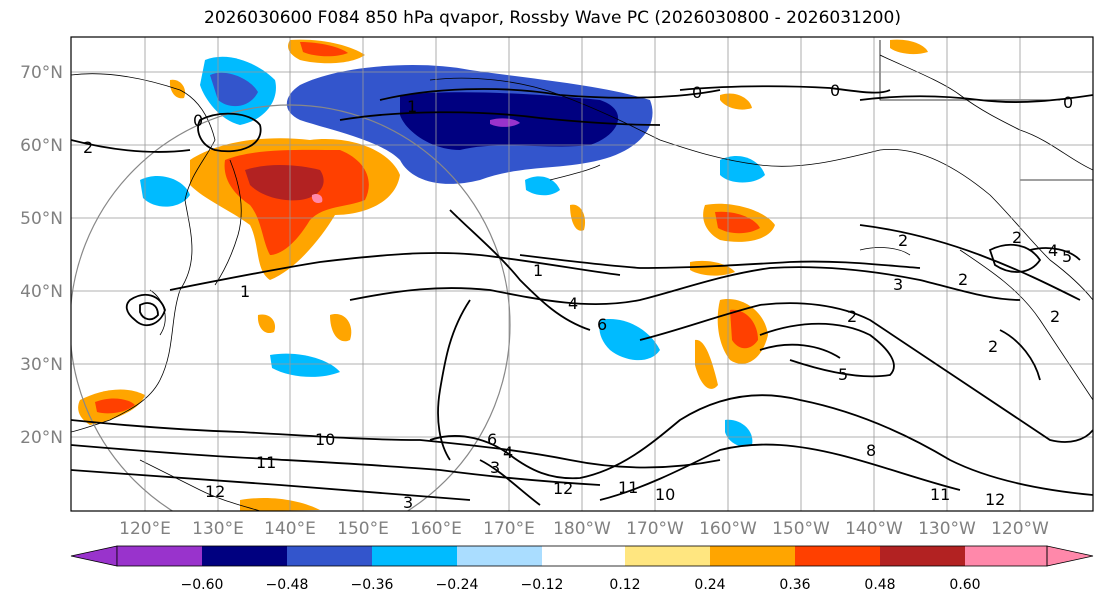 The image size is (1105, 604). I want to click on lon-label: 170°E, so click(509, 529).